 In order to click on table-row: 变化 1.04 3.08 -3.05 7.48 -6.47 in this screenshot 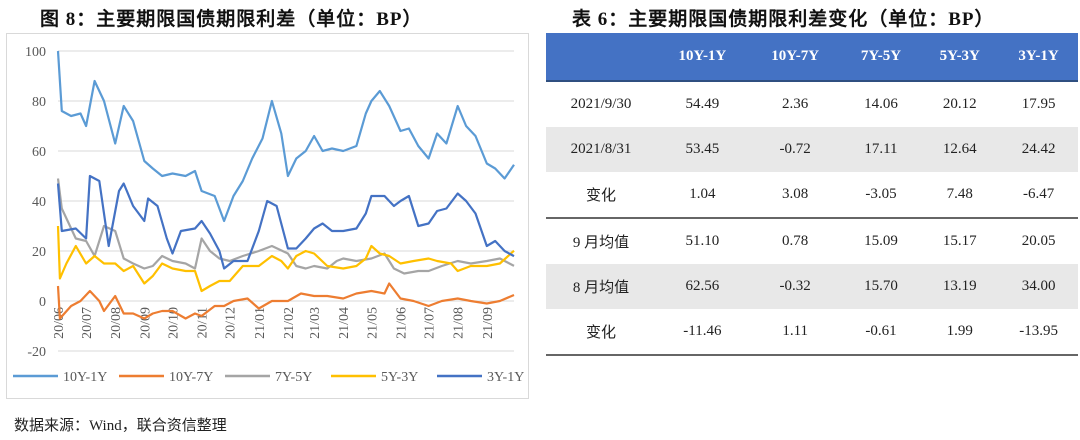, I will do `click(812, 195)`.